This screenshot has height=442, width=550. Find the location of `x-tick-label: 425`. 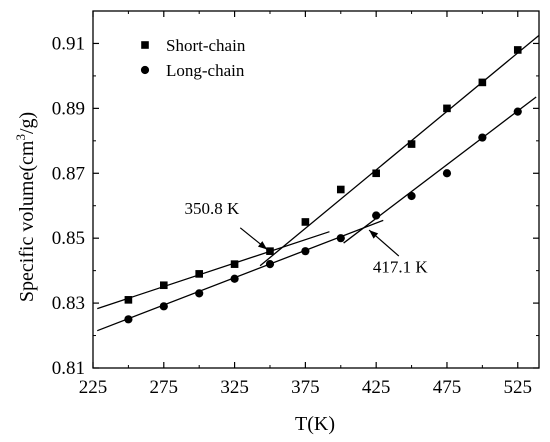

x-tick-label: 425 is located at coordinates (376, 387).